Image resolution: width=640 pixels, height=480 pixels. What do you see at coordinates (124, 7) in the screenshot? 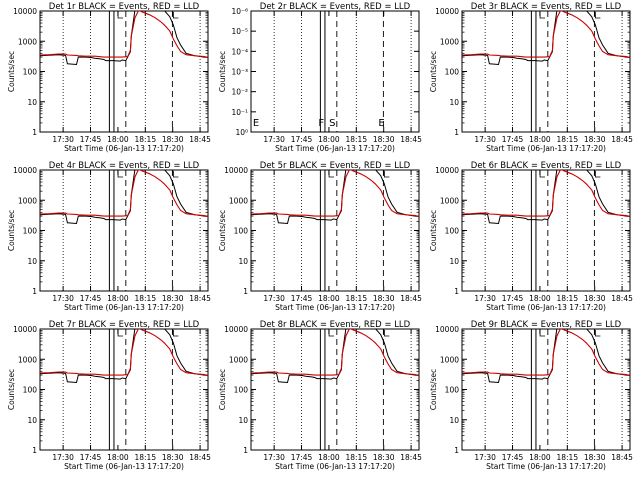
I see `panel-title: Det 1r BLACK = Events, RED = LLD` at bounding box center [124, 7].